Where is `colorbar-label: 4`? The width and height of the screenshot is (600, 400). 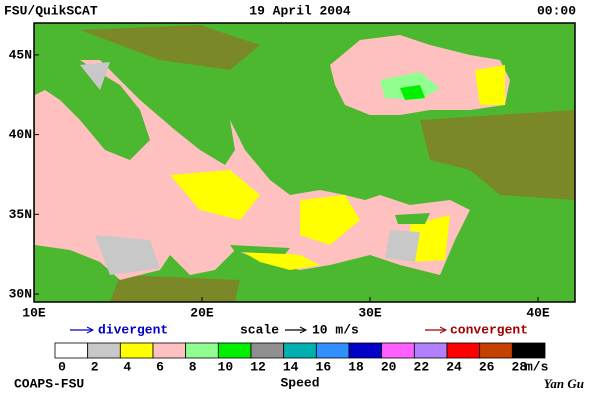 colorbar-label: 4 is located at coordinates (127, 366).